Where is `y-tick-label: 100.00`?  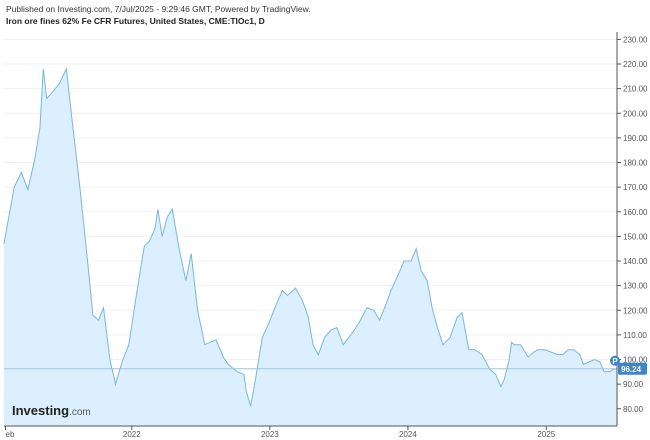
y-tick-label: 100.00 is located at coordinates (635, 360).